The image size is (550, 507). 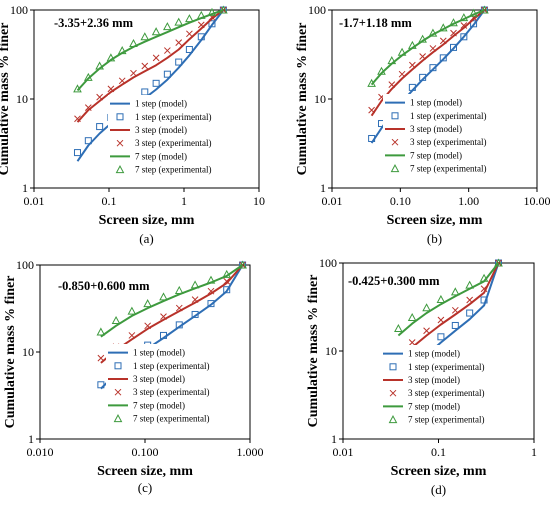 What do you see at coordinates (537, 201) in the screenshot?
I see `x-tick-label: 10.00` at bounding box center [537, 201].